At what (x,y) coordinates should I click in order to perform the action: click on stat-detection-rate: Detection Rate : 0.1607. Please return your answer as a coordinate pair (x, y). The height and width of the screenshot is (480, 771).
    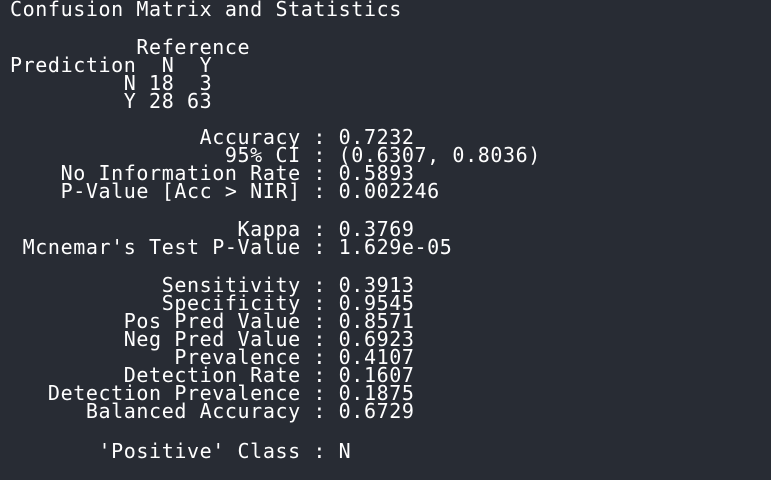
    Looking at the image, I should click on (212, 375).